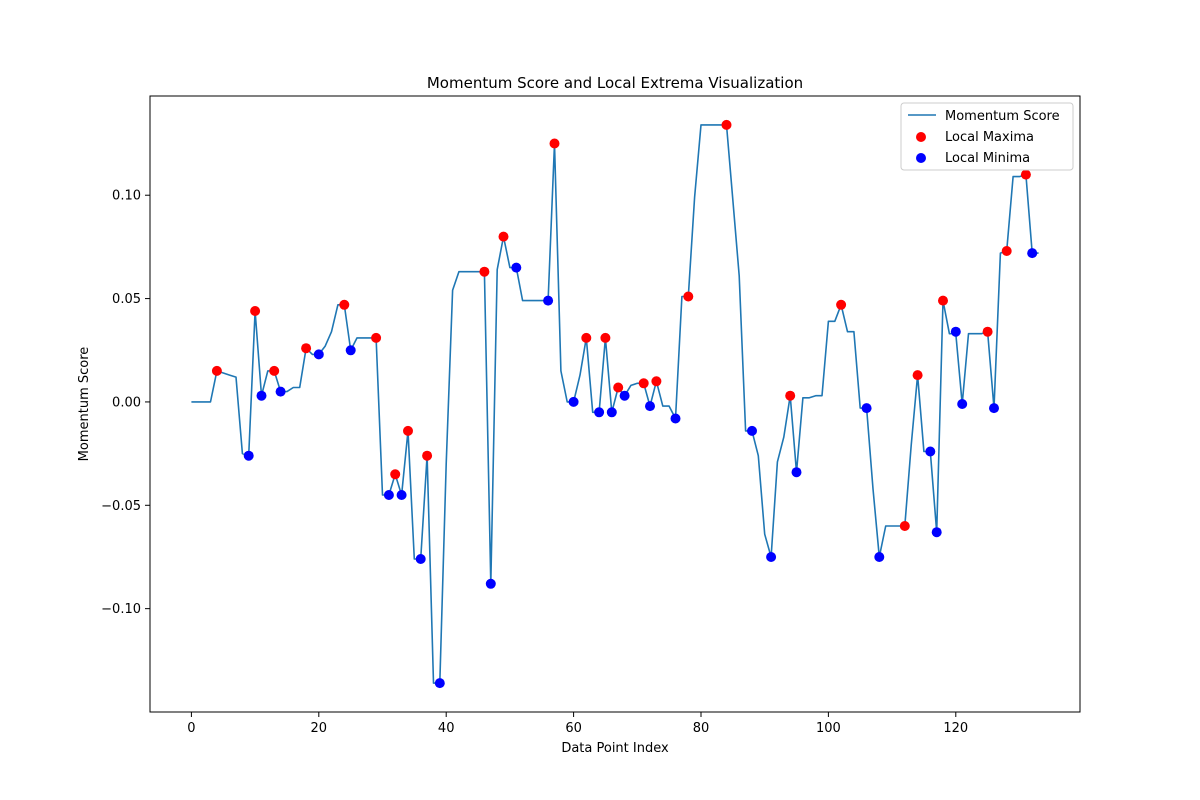 The width and height of the screenshot is (1200, 800). What do you see at coordinates (573, 728) in the screenshot?
I see `x-tick-label: 60` at bounding box center [573, 728].